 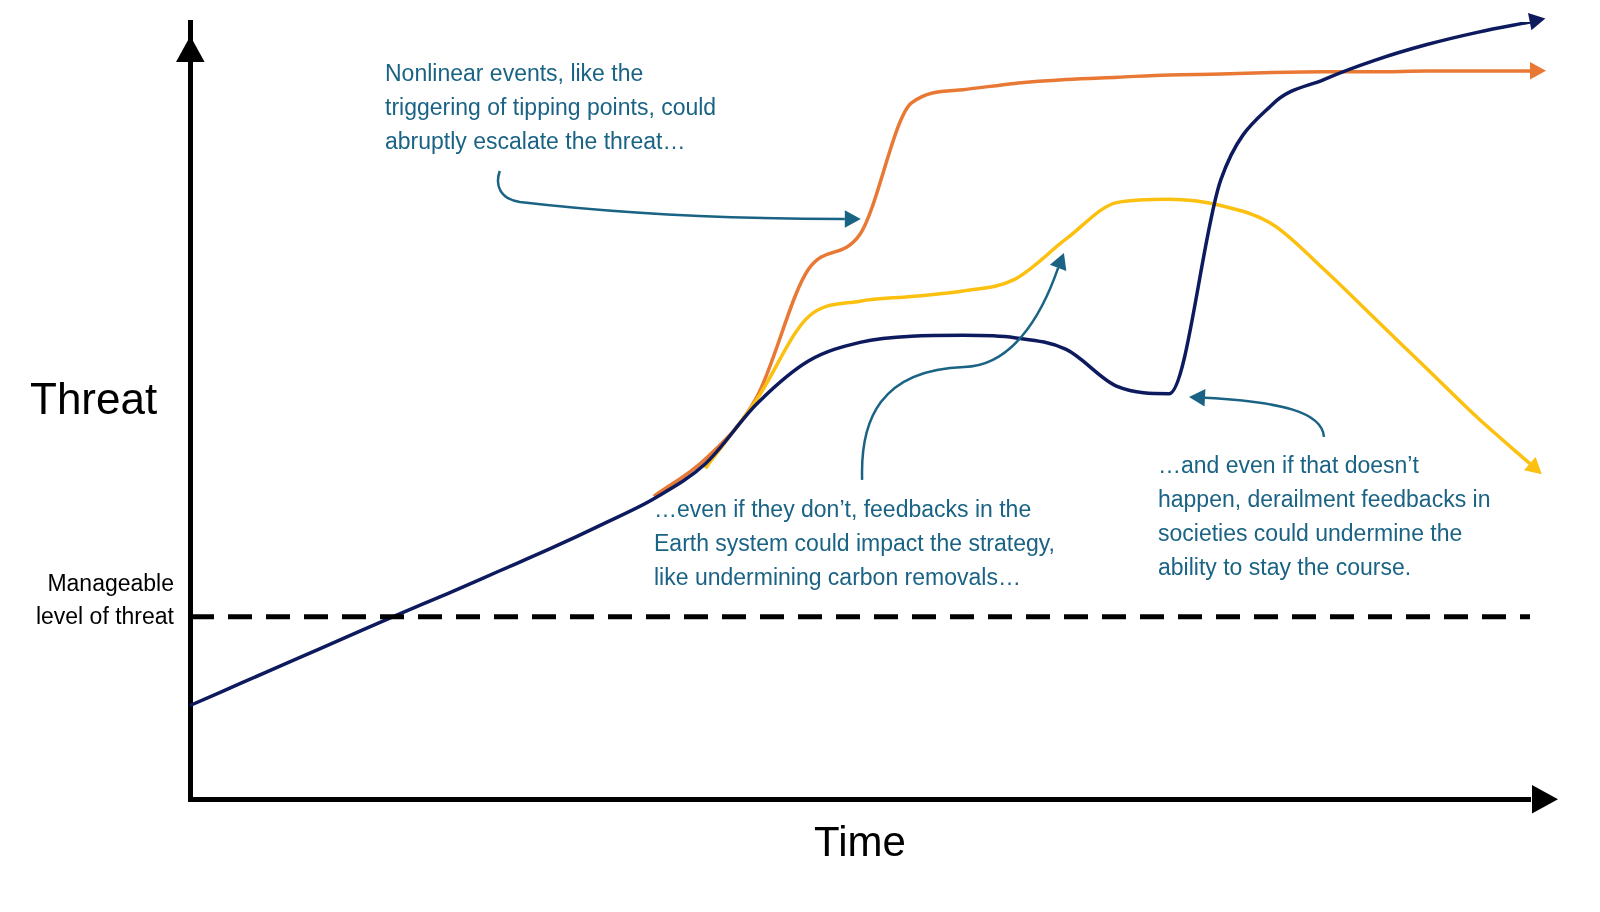 What do you see at coordinates (860, 841) in the screenshot?
I see `x-axis-title: Time` at bounding box center [860, 841].